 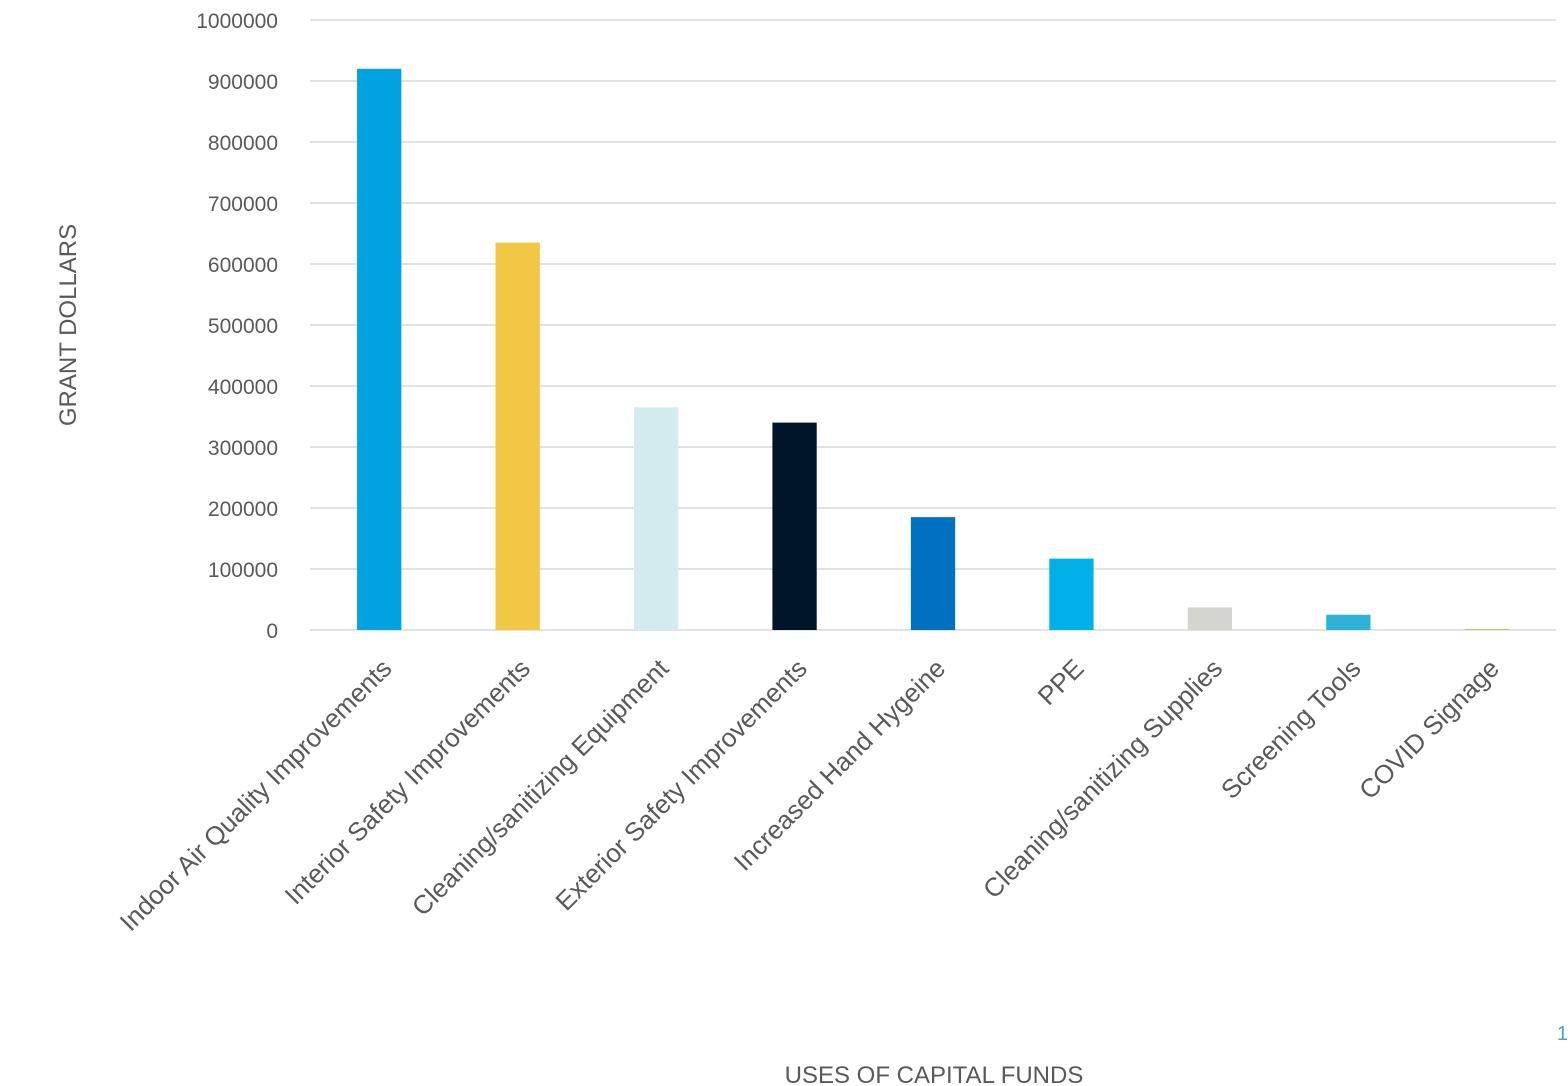 I want to click on y-tick-label: 300000, so click(x=243, y=448).